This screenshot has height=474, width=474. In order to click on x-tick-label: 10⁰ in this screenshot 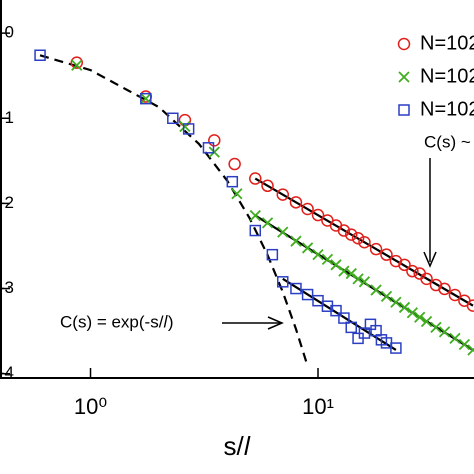, I will do `click(90, 406)`.